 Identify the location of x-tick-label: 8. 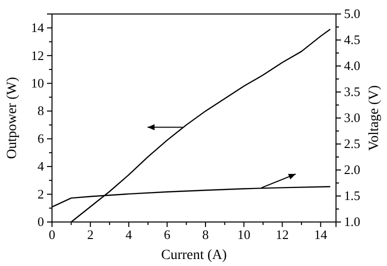
(205, 234).